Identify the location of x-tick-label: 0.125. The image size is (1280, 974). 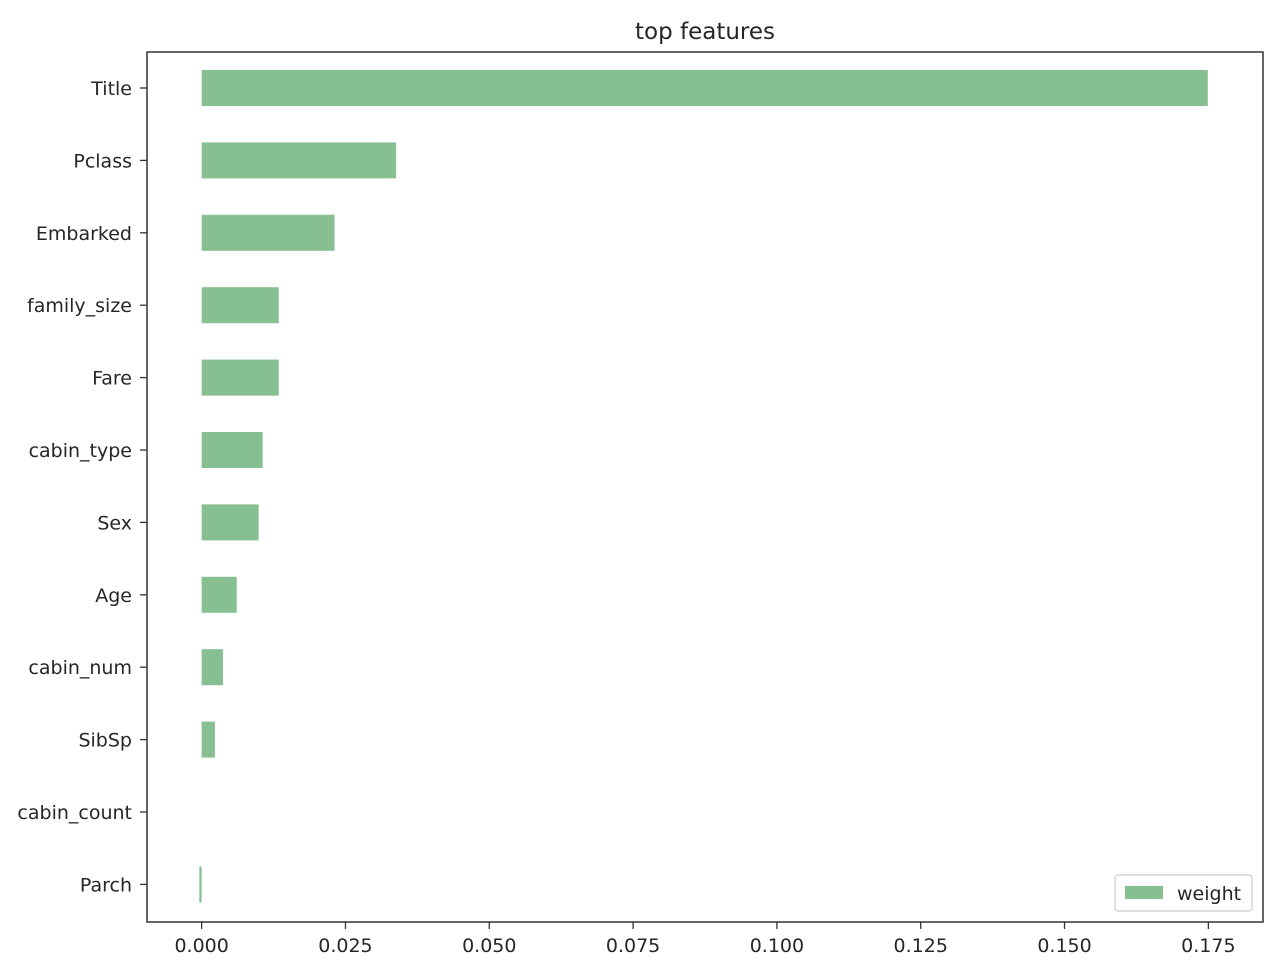
(921, 946).